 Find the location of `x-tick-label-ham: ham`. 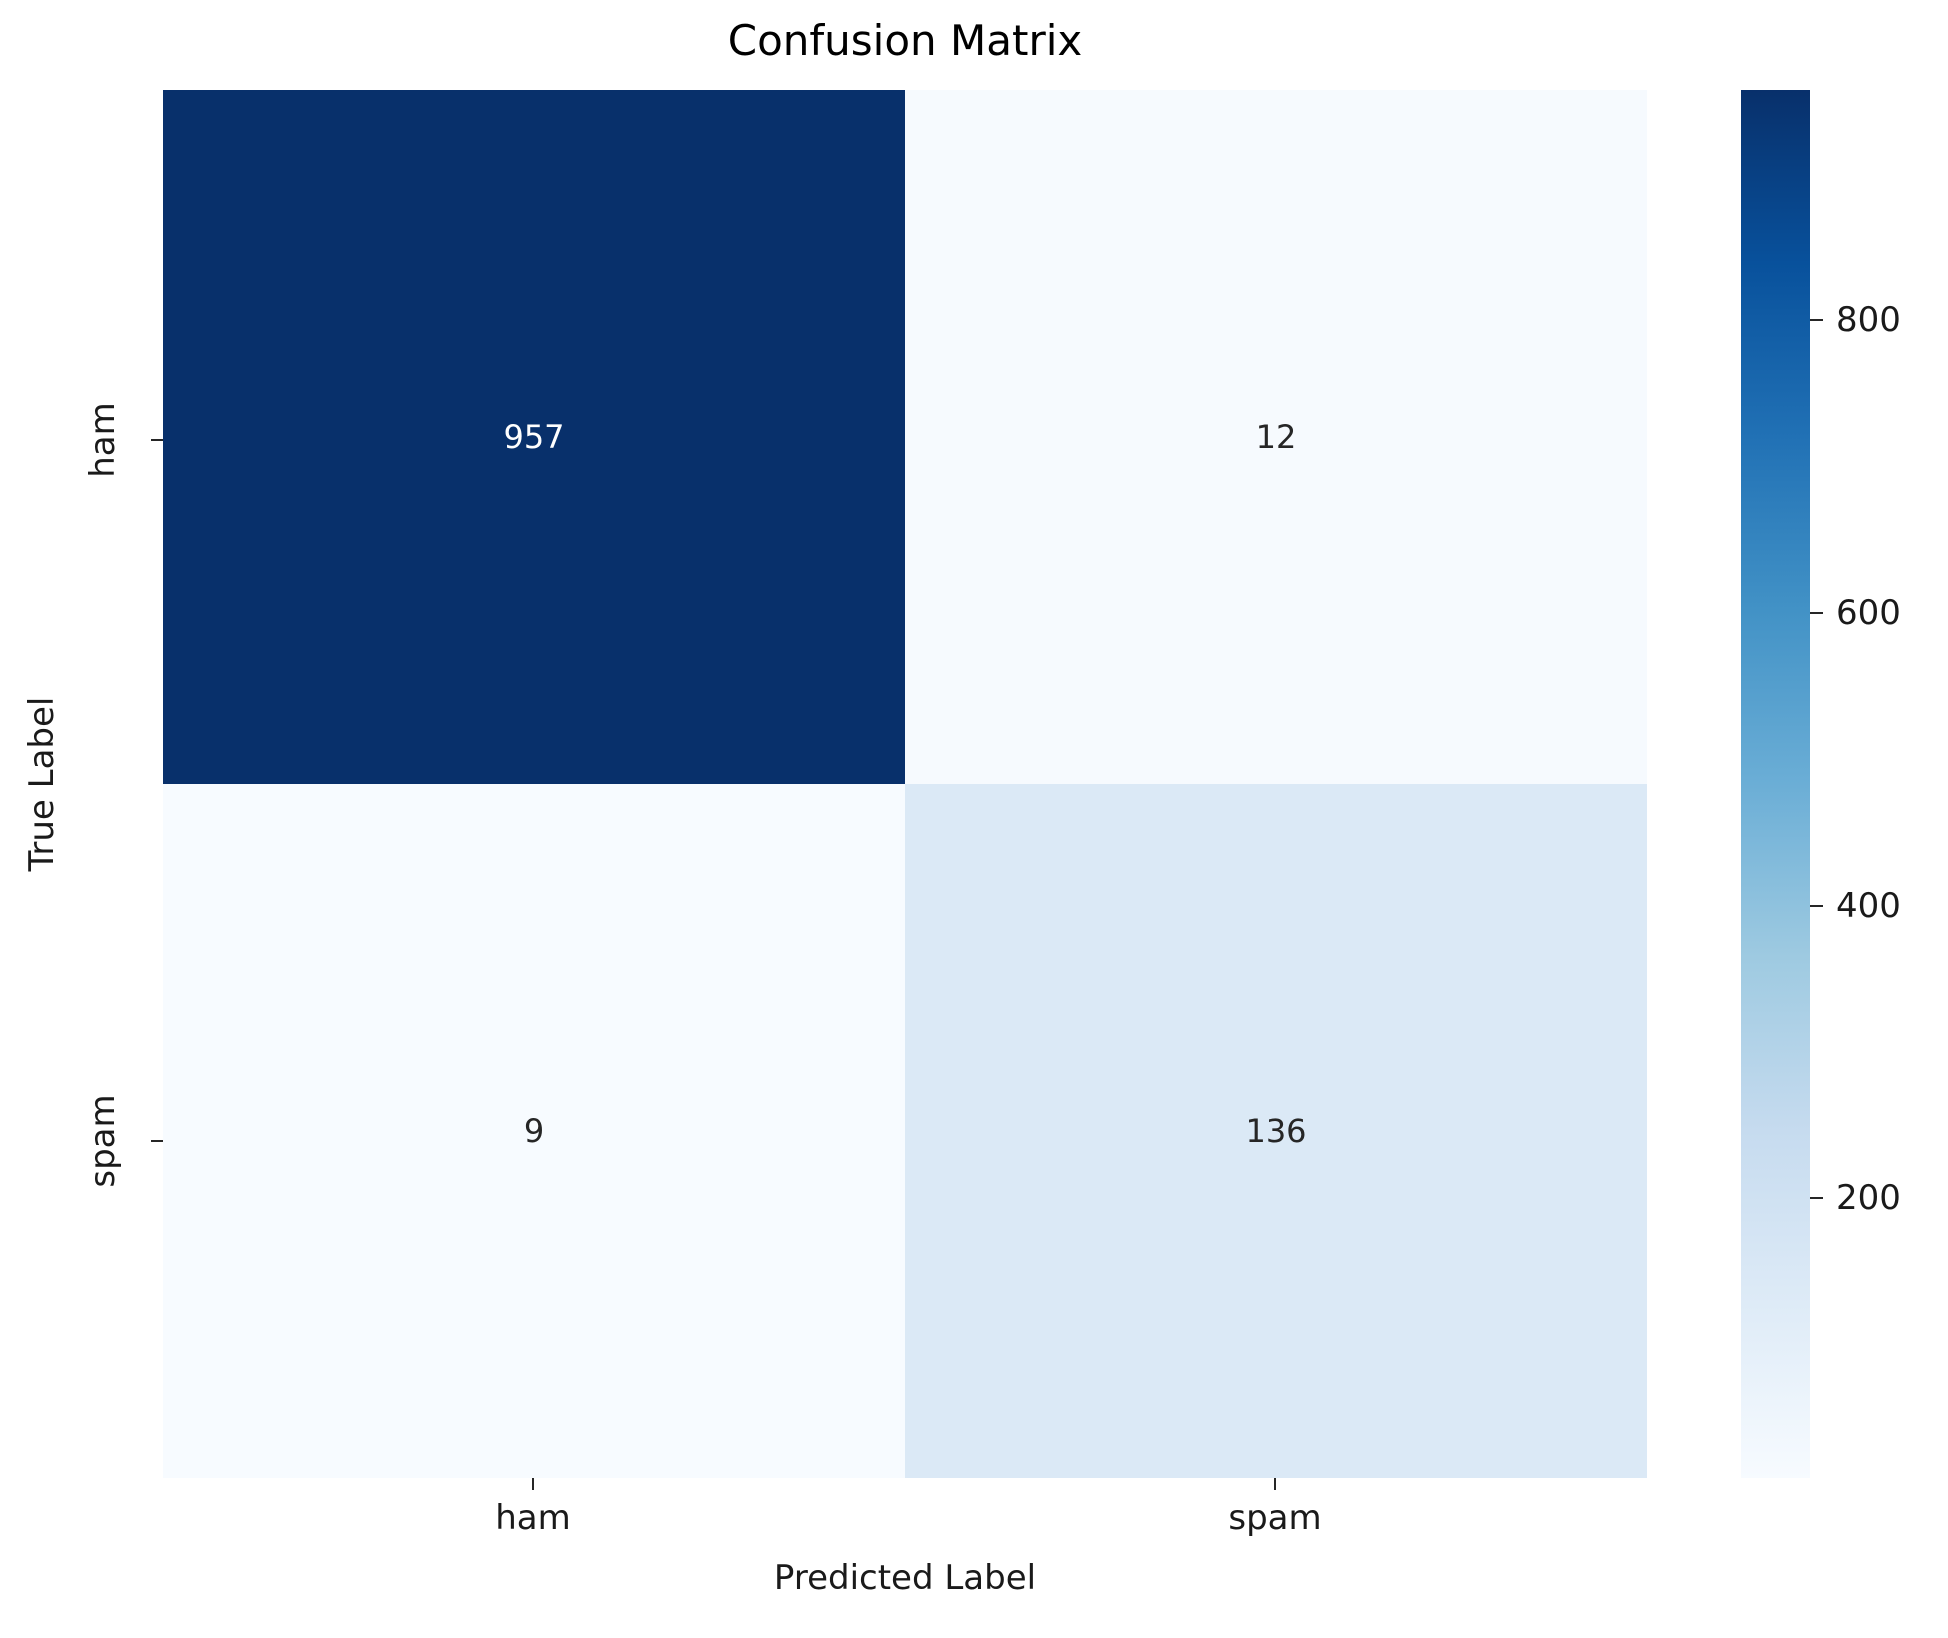

x-tick-label-ham: ham is located at coordinates (533, 1518).